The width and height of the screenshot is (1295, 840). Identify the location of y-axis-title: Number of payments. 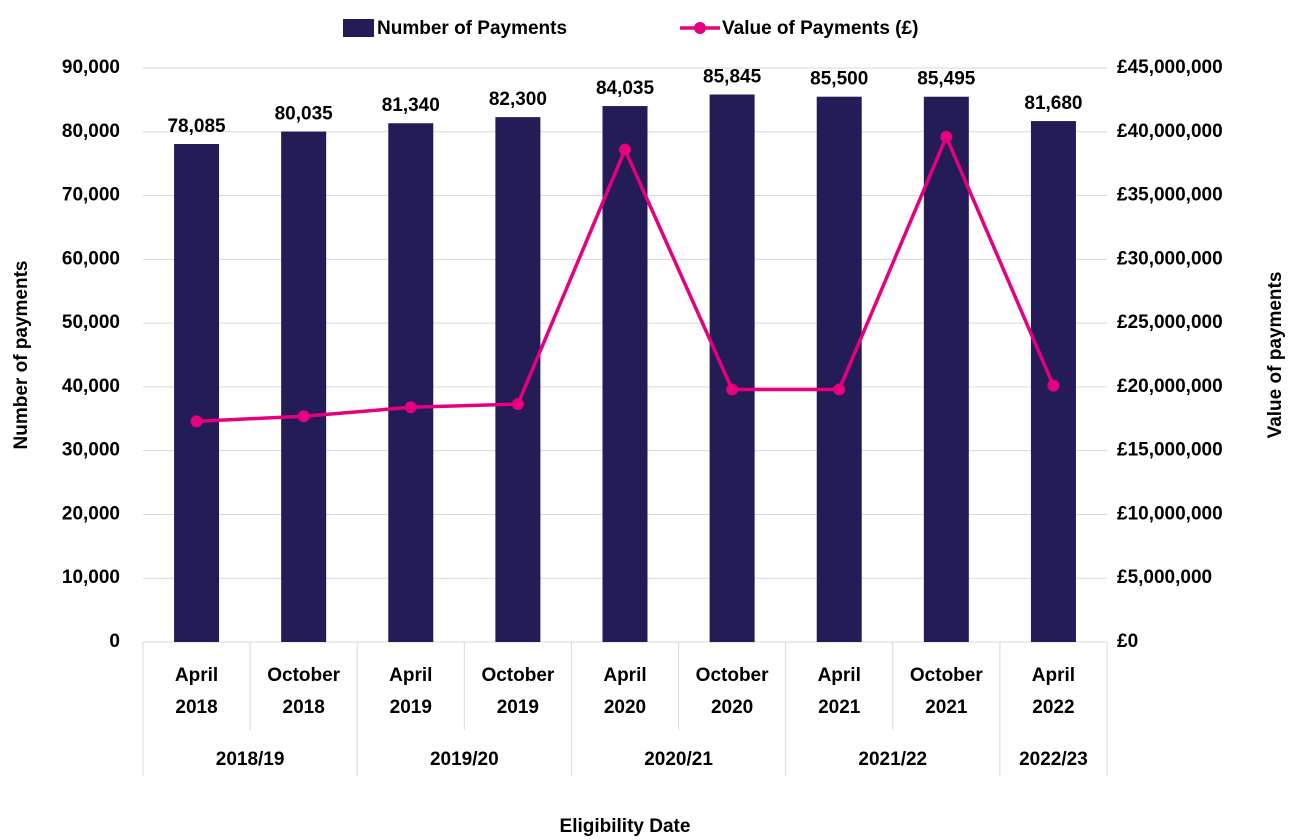
(21, 355).